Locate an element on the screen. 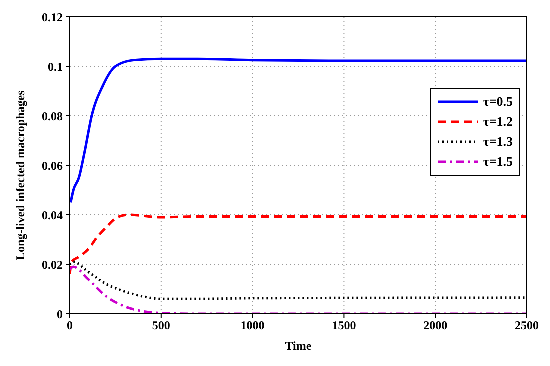 The width and height of the screenshot is (550, 366). y-tick-label: 0 is located at coordinates (60, 314).